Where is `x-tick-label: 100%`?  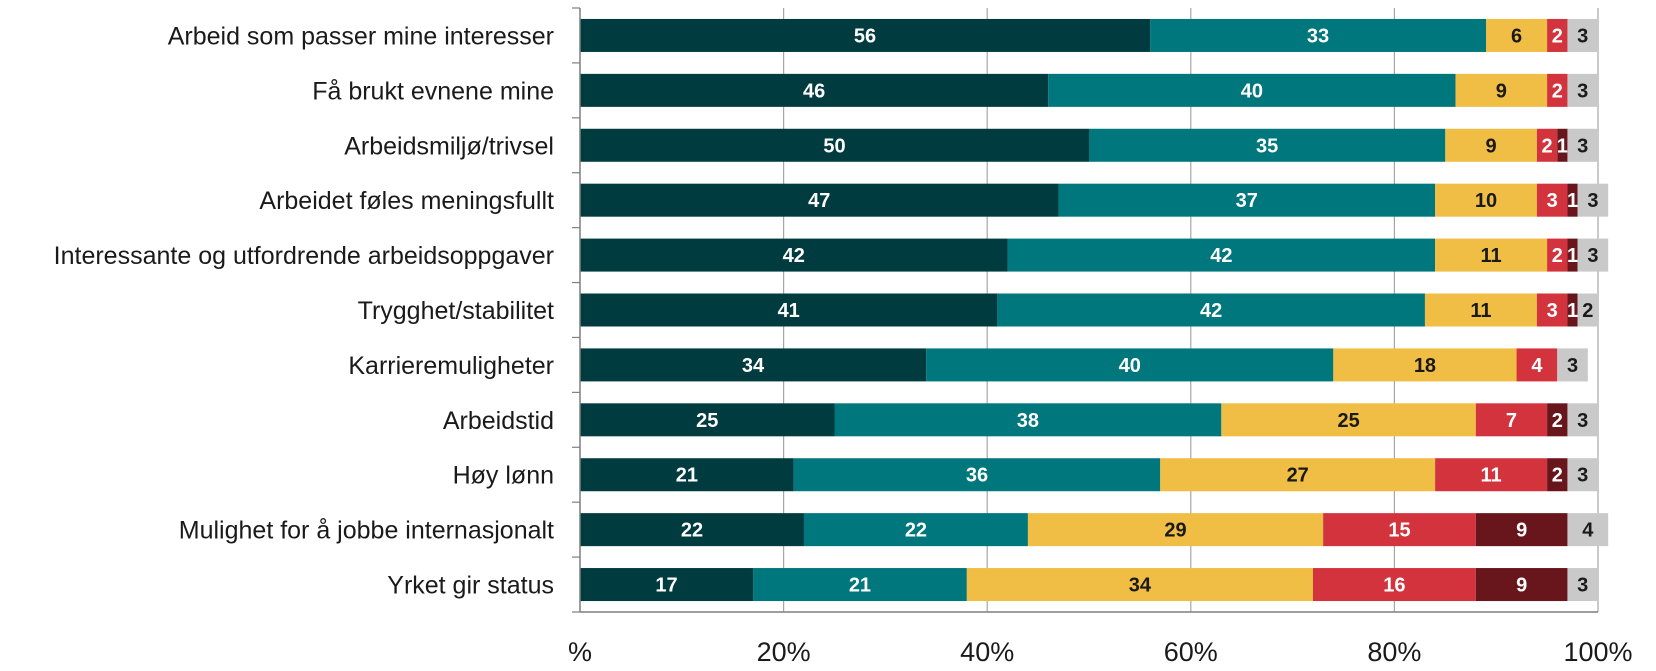 x-tick-label: 100% is located at coordinates (1597, 652).